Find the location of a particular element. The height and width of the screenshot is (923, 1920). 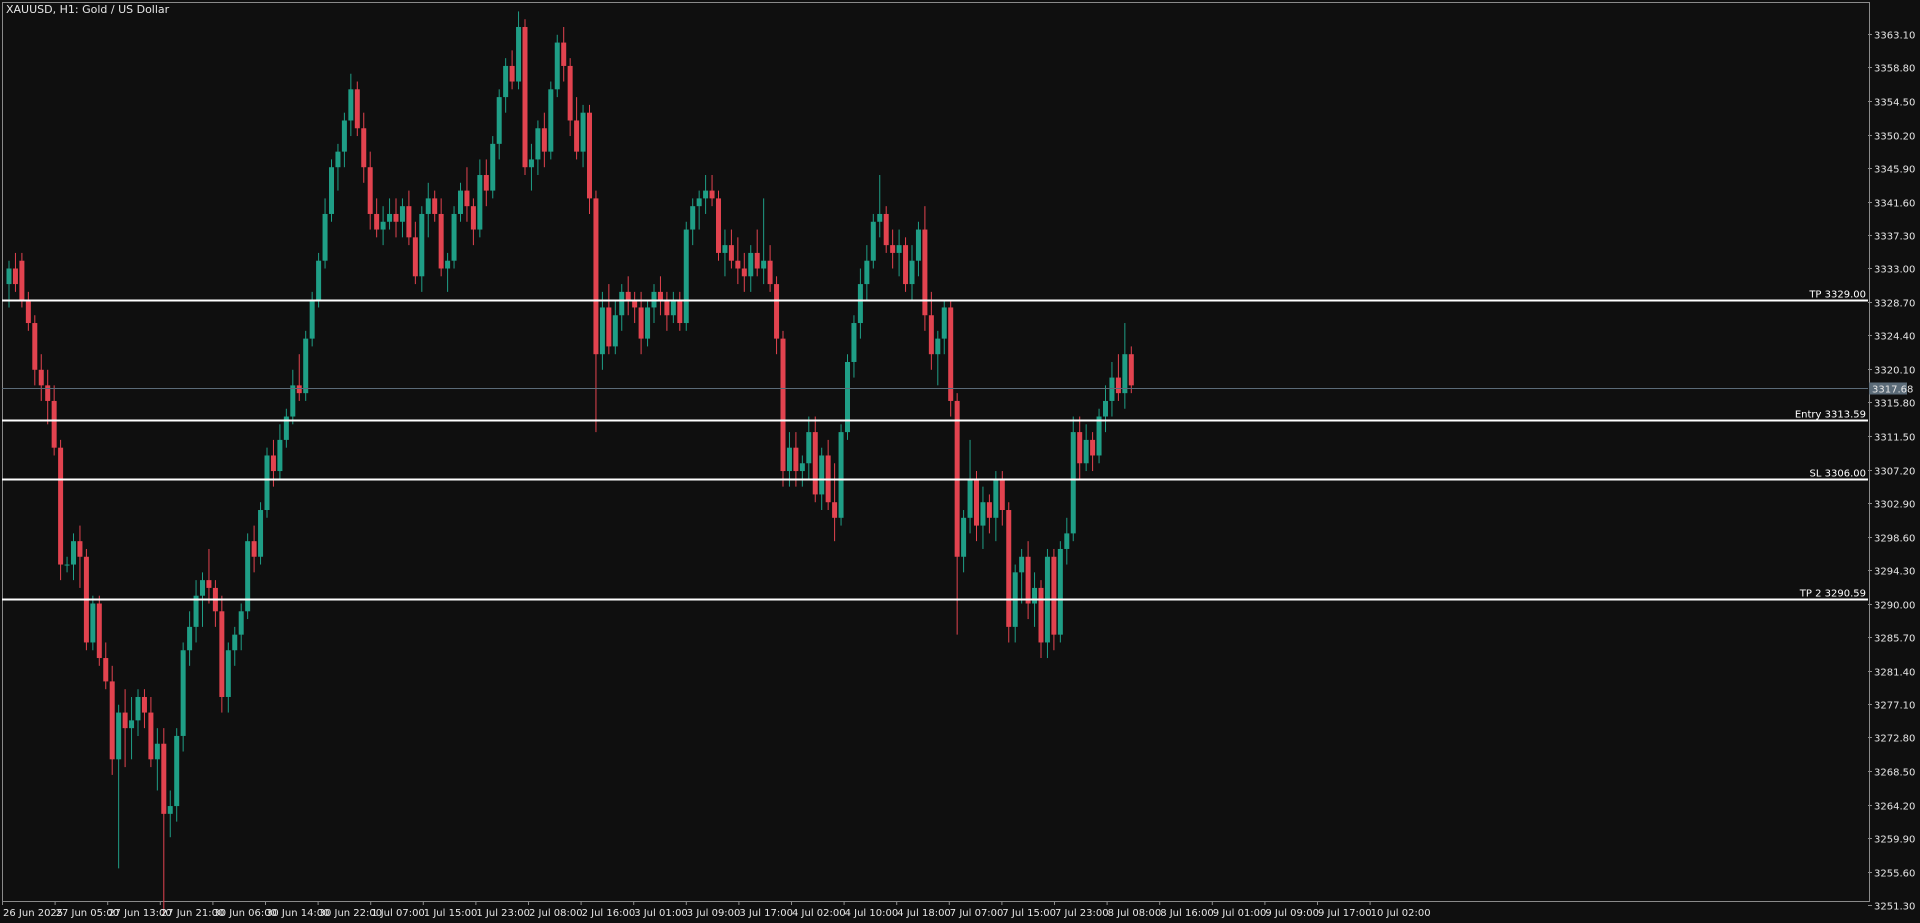

time-tick-label: 27 Jun 13:00 is located at coordinates (140, 913).